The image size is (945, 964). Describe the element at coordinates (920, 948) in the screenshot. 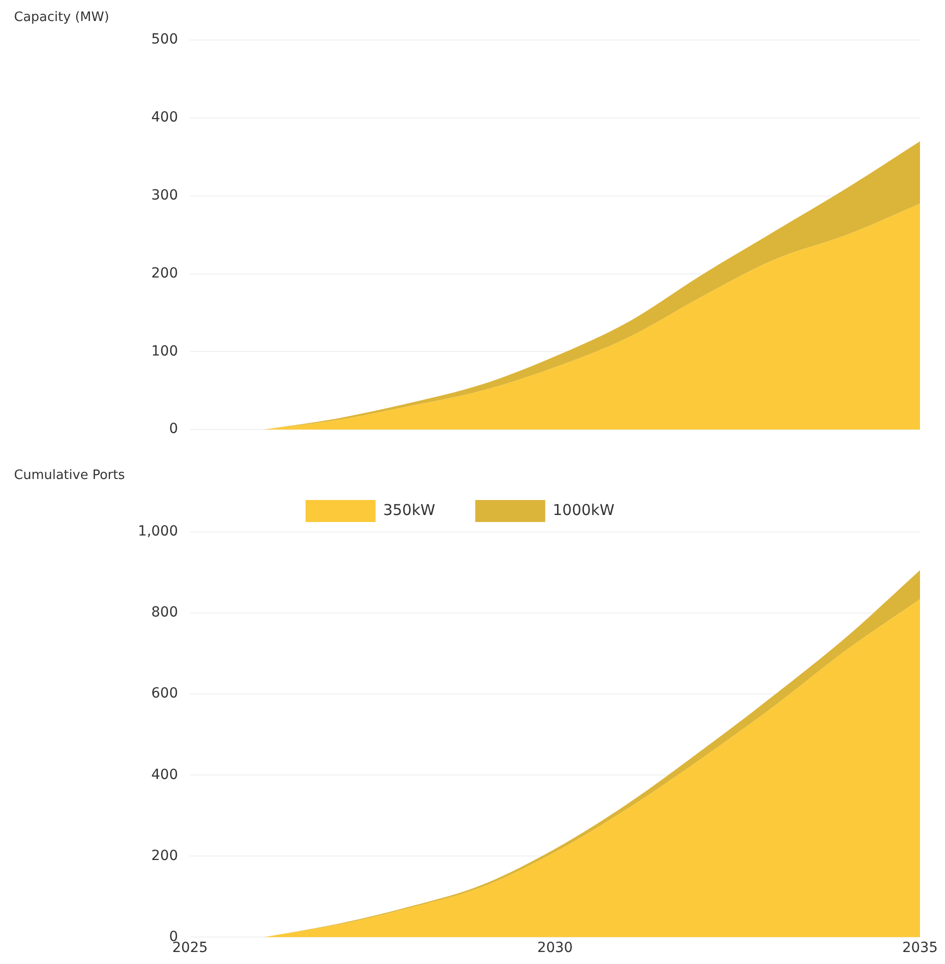

I see `x-tick-label: 2035` at that location.